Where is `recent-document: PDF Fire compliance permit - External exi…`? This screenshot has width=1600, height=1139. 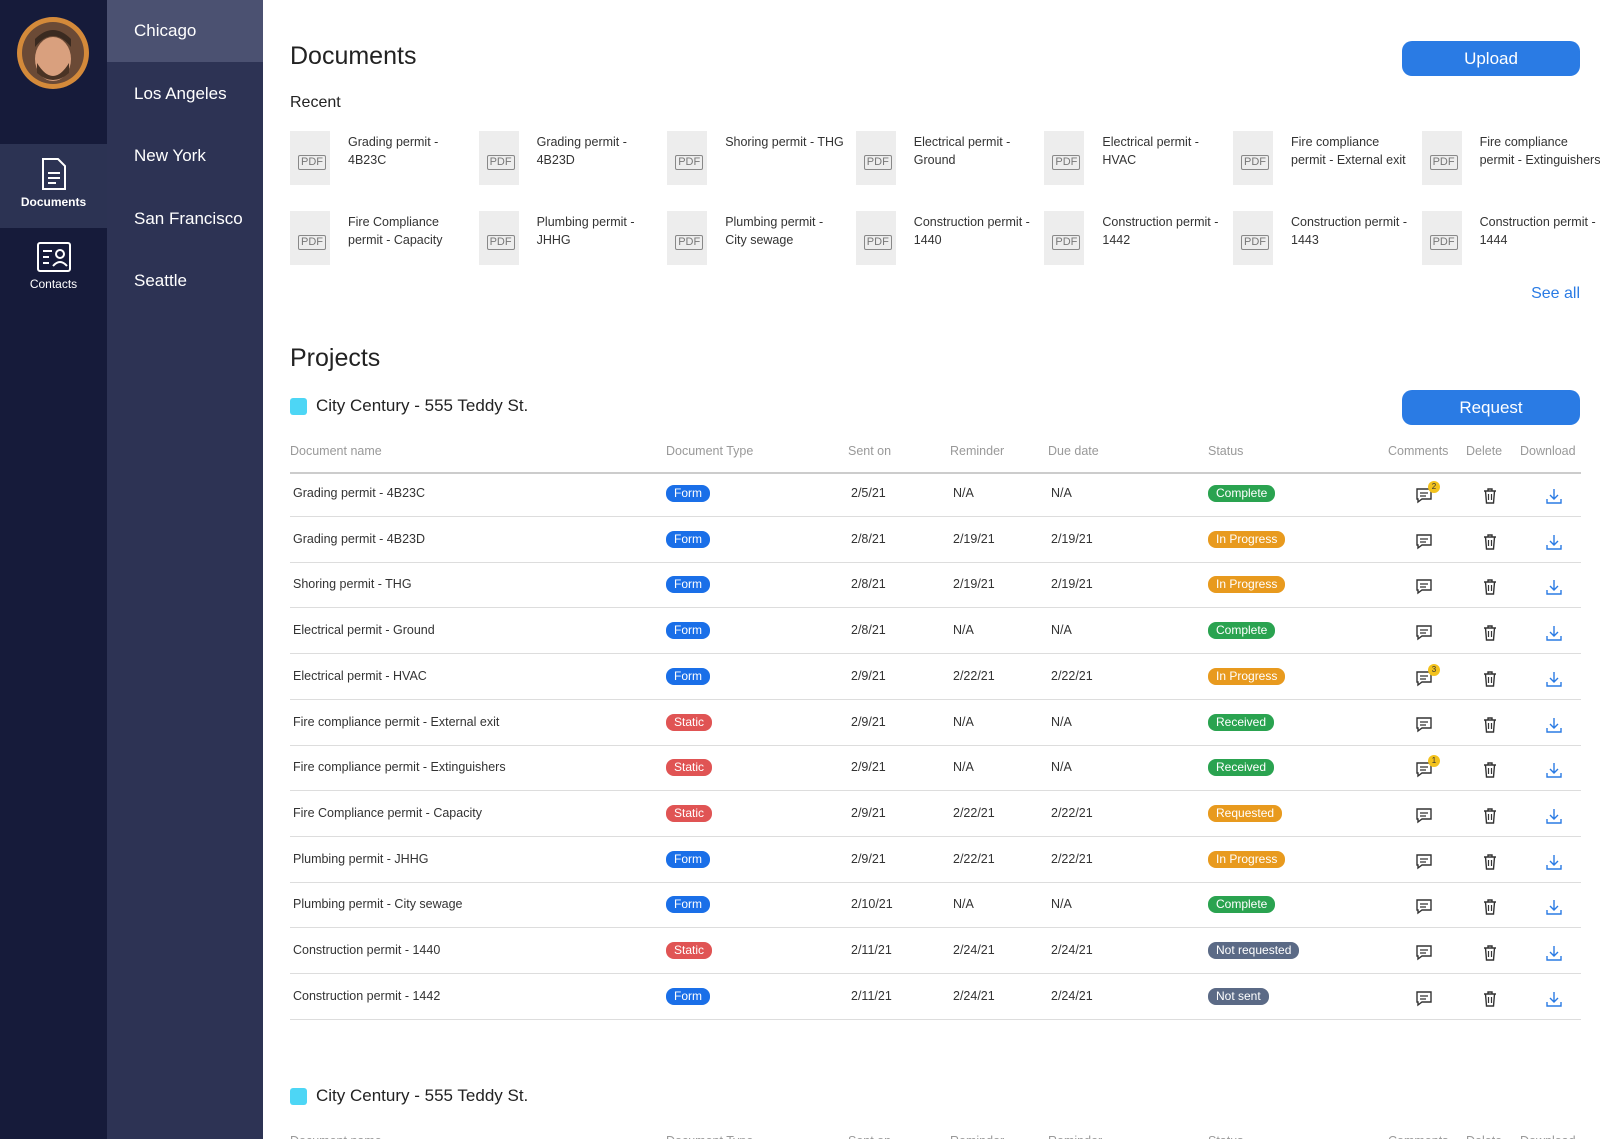
recent-document: PDF Fire compliance permit - External exi… is located at coordinates (1325, 159).